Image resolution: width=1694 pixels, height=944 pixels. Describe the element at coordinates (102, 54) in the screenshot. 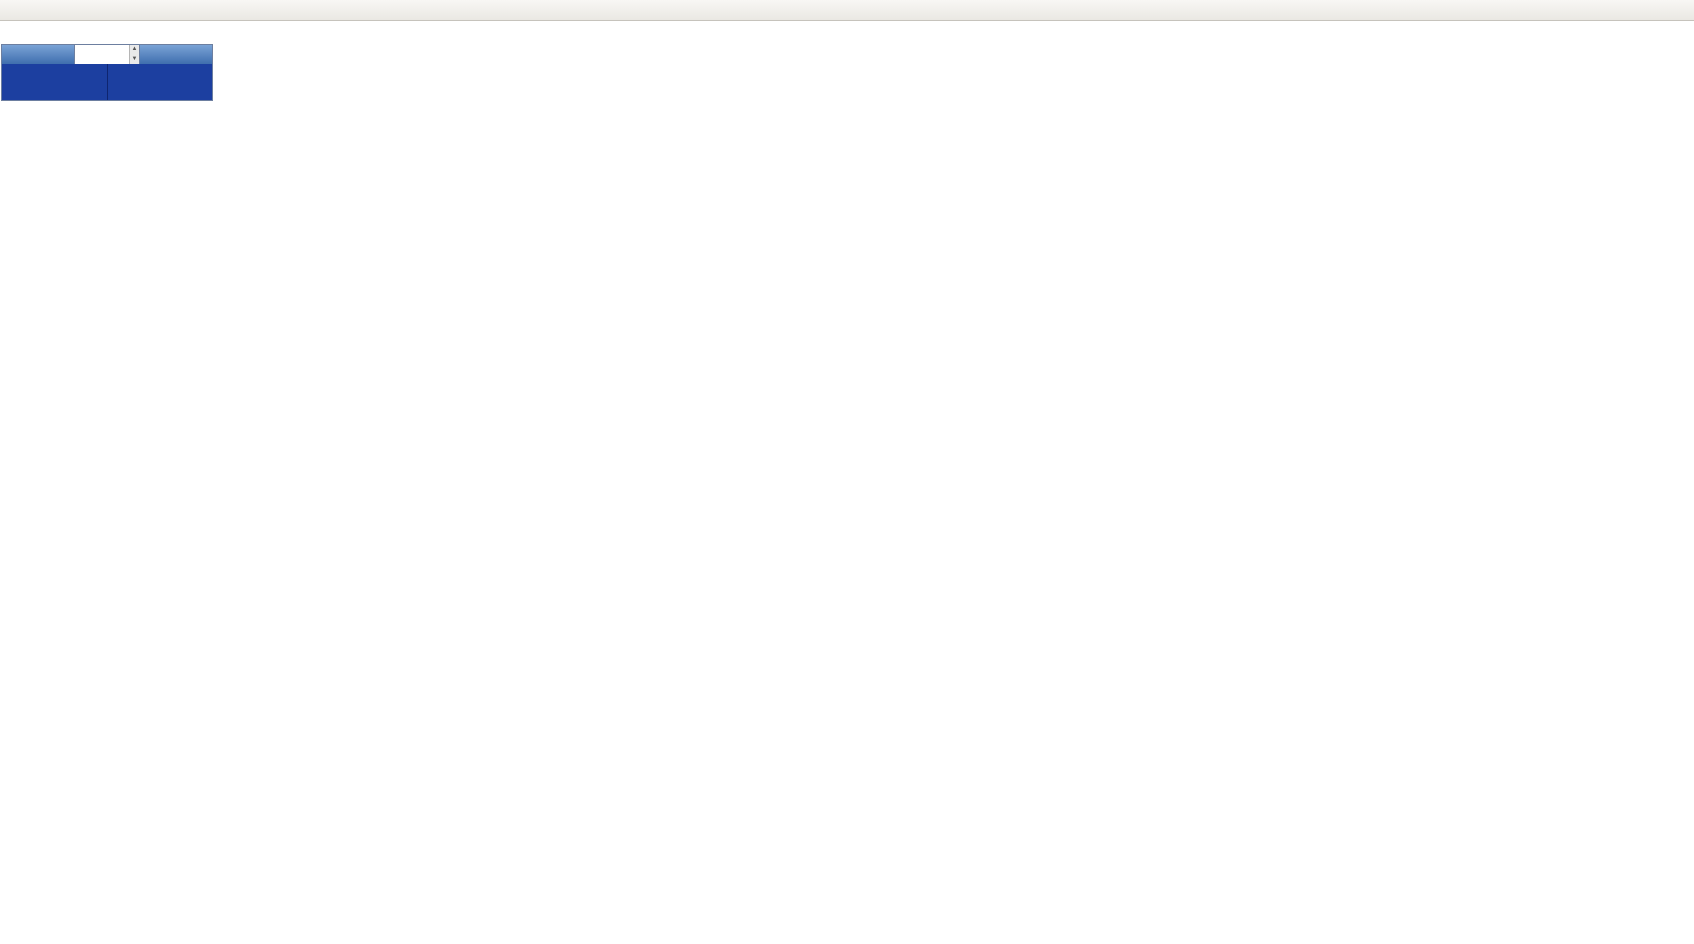

I see `volume-input` at that location.